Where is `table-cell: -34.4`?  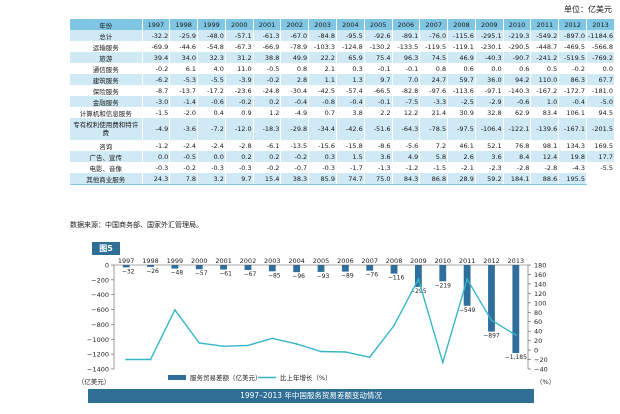
table-cell: -34.4 is located at coordinates (322, 129).